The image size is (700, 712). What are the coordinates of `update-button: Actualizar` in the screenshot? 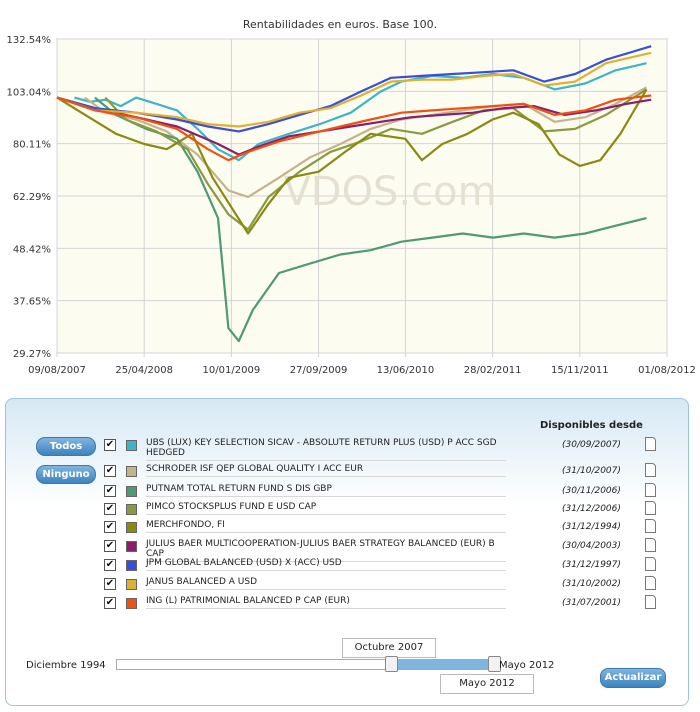 It's located at (633, 678).